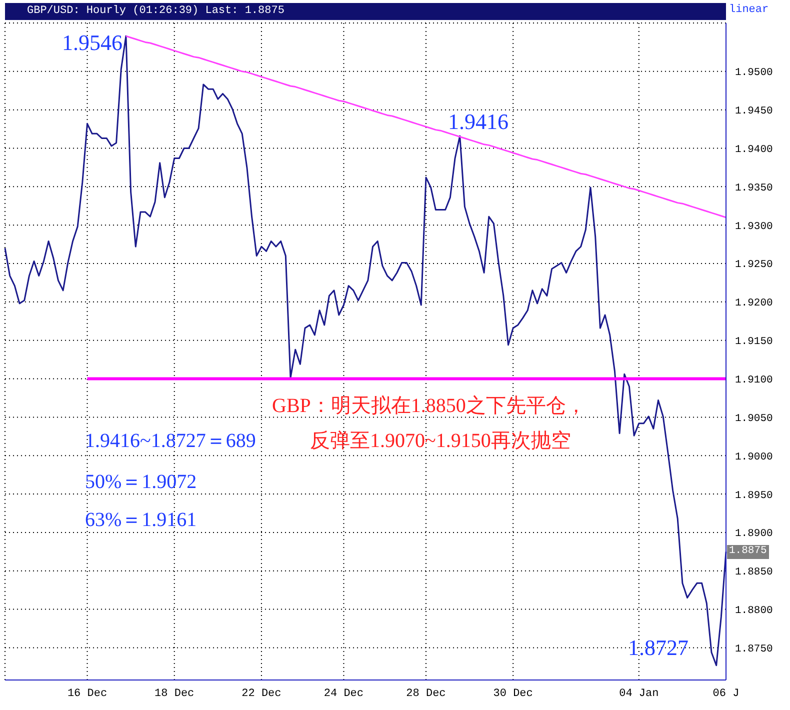 This screenshot has width=790, height=710. I want to click on x-tick-label: 06 J, so click(726, 694).